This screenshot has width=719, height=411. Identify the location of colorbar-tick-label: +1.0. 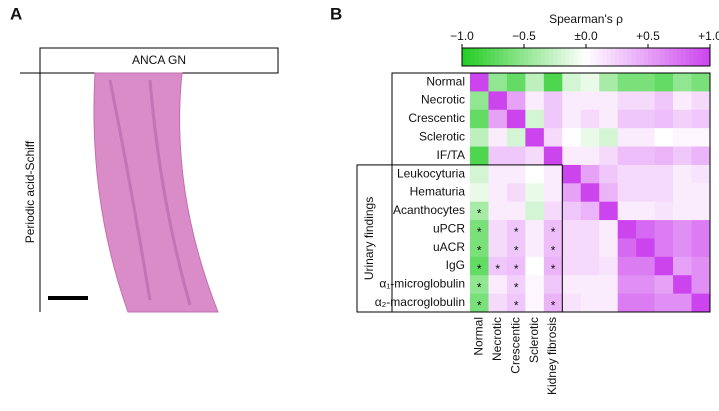
(708, 36).